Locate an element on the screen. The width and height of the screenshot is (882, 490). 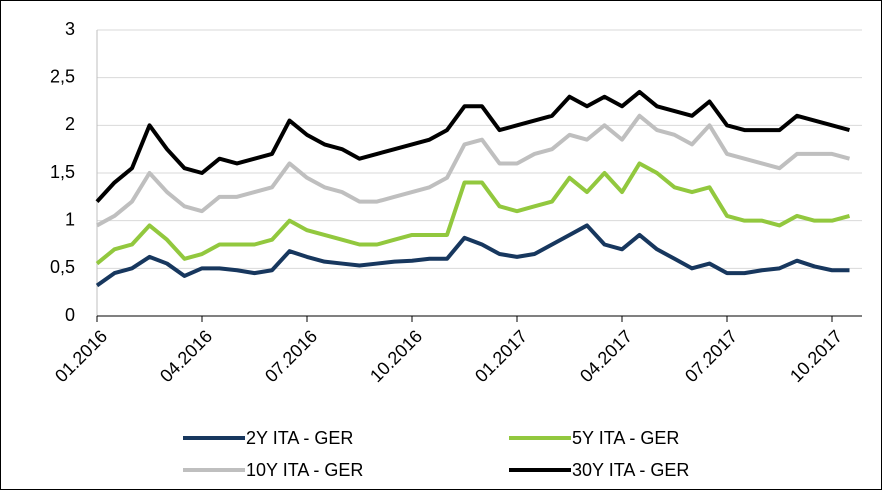
y-tick-label: 0,5 is located at coordinates (62, 267).